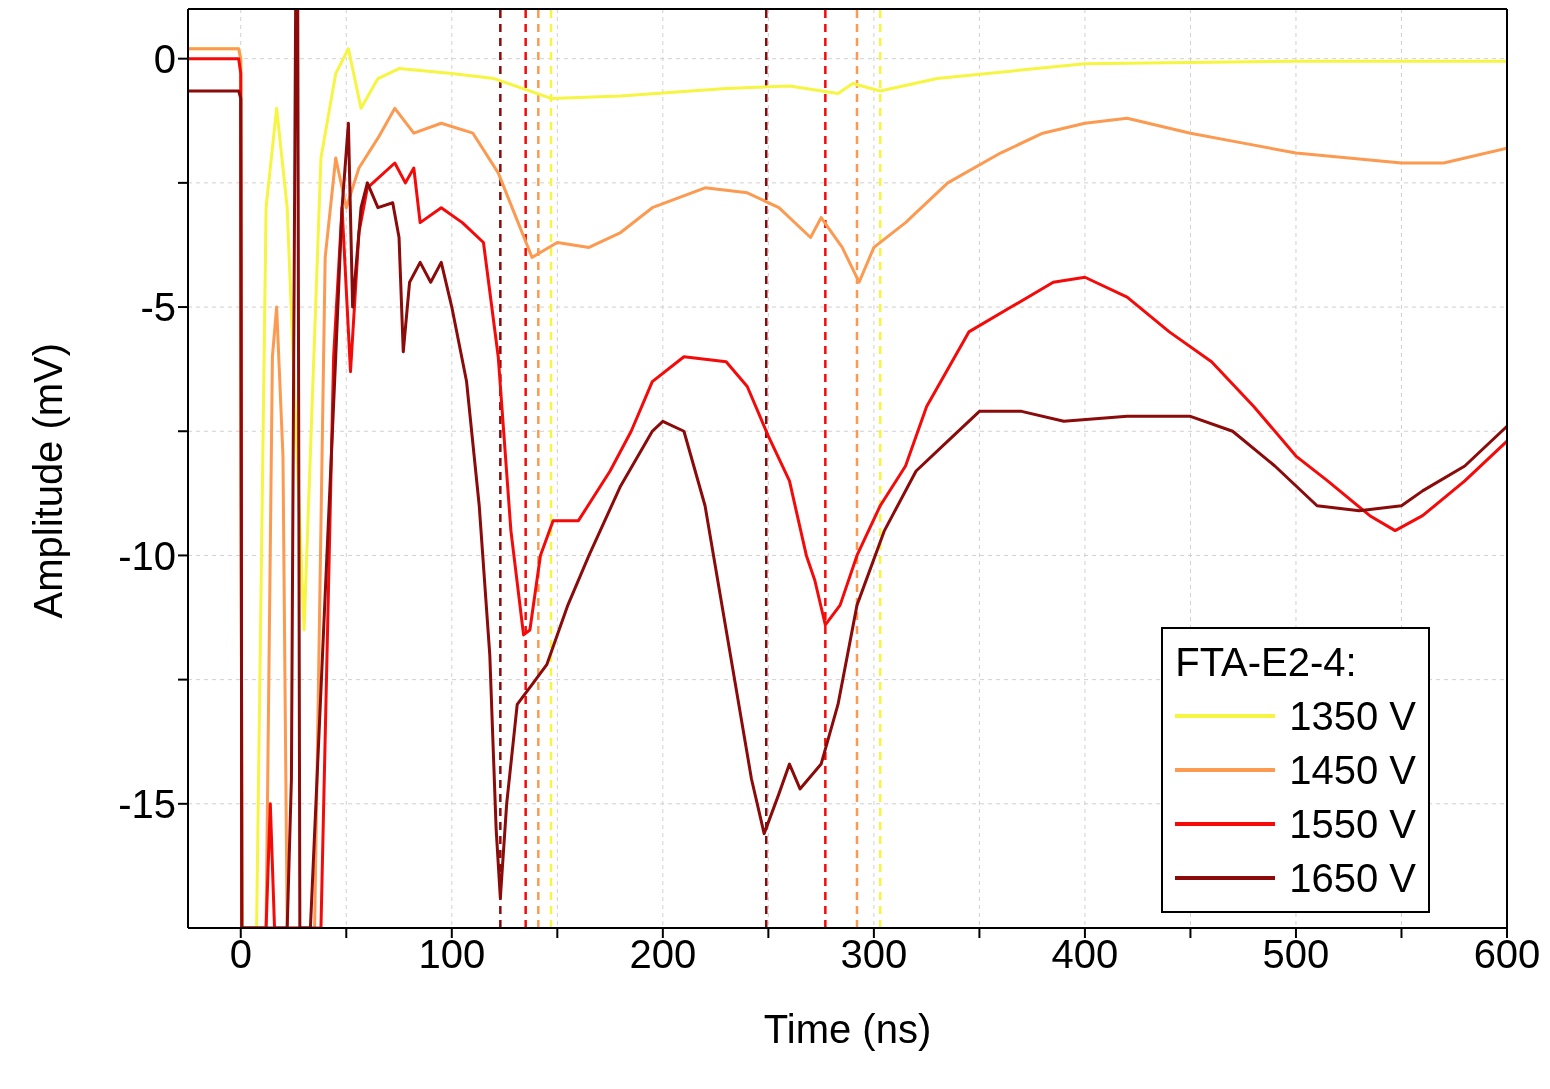  I want to click on x-tick-label: 400, so click(1085, 954).